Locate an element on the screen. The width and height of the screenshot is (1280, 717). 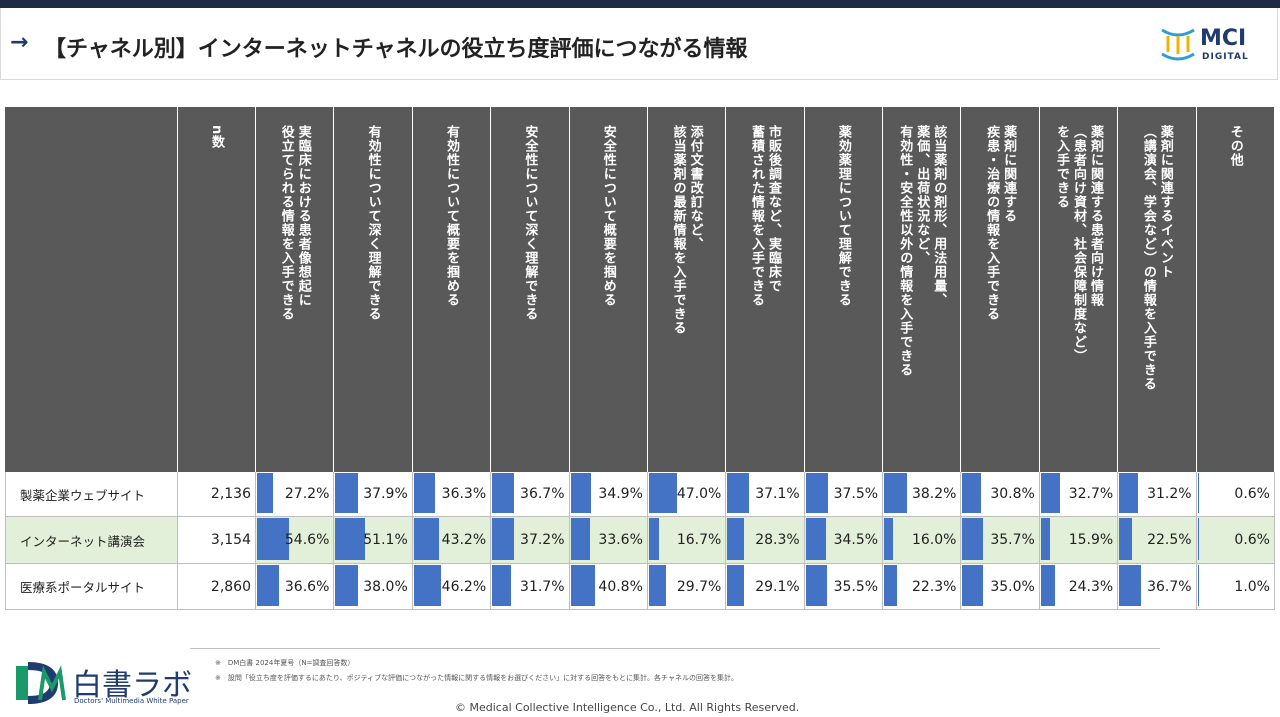
value-cell: 29.1% is located at coordinates (765, 587).